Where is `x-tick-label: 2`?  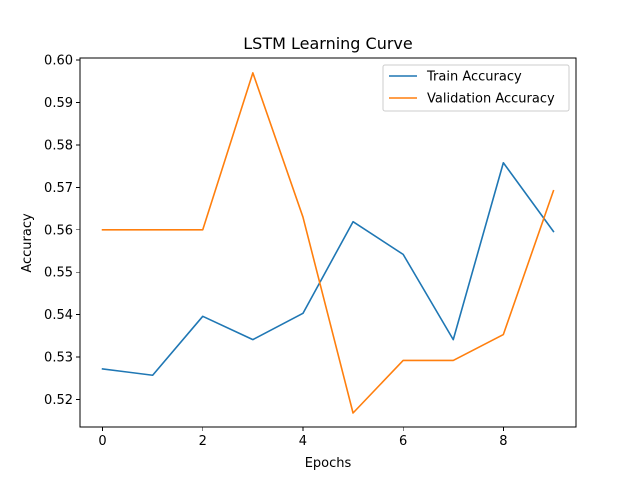 x-tick-label: 2 is located at coordinates (203, 441).